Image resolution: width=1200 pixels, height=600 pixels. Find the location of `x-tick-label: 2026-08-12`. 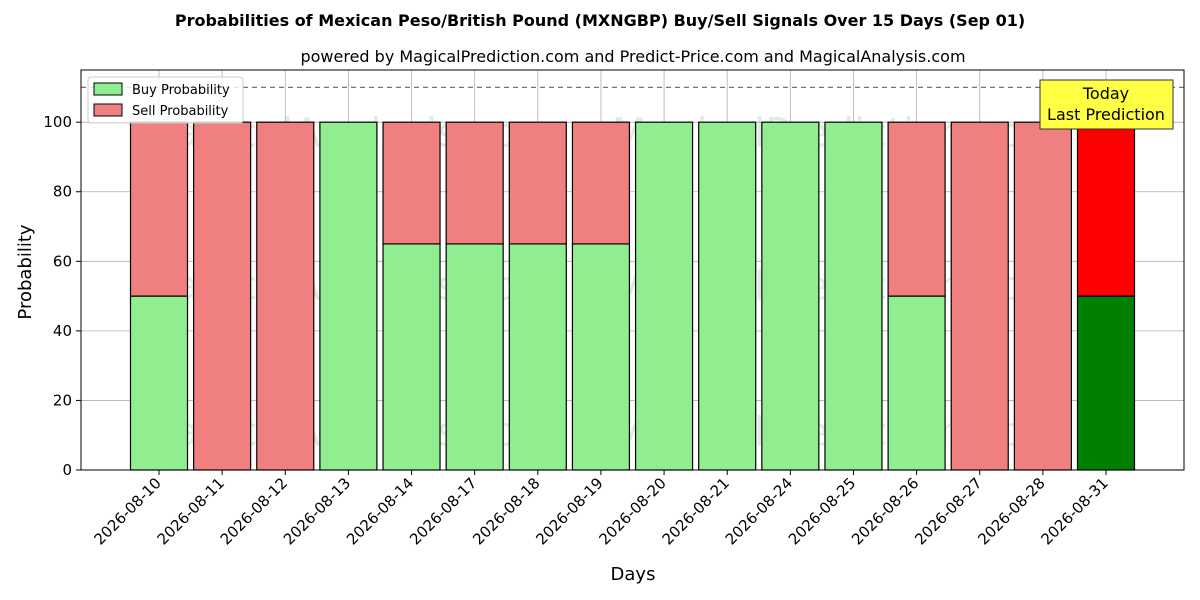

x-tick-label: 2026-08-12 is located at coordinates (254, 511).